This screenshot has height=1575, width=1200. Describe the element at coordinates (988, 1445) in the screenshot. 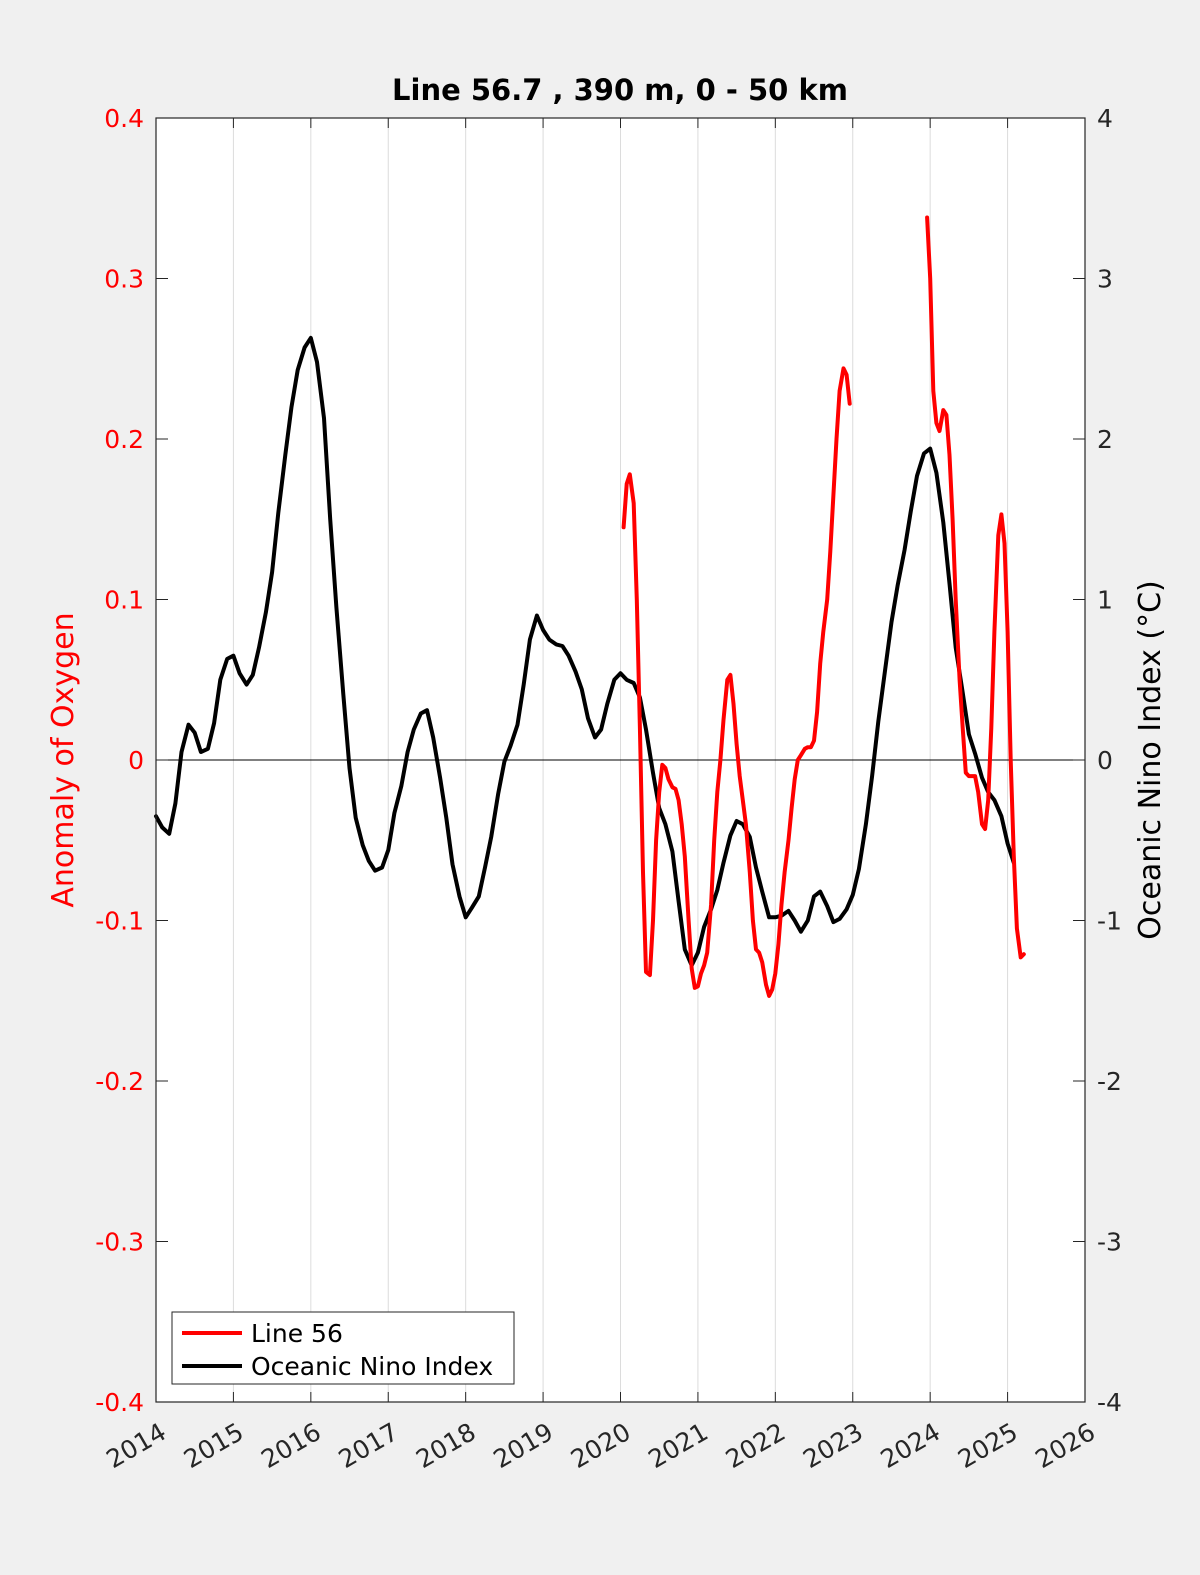

I see `x-tick-label: 2025` at that location.